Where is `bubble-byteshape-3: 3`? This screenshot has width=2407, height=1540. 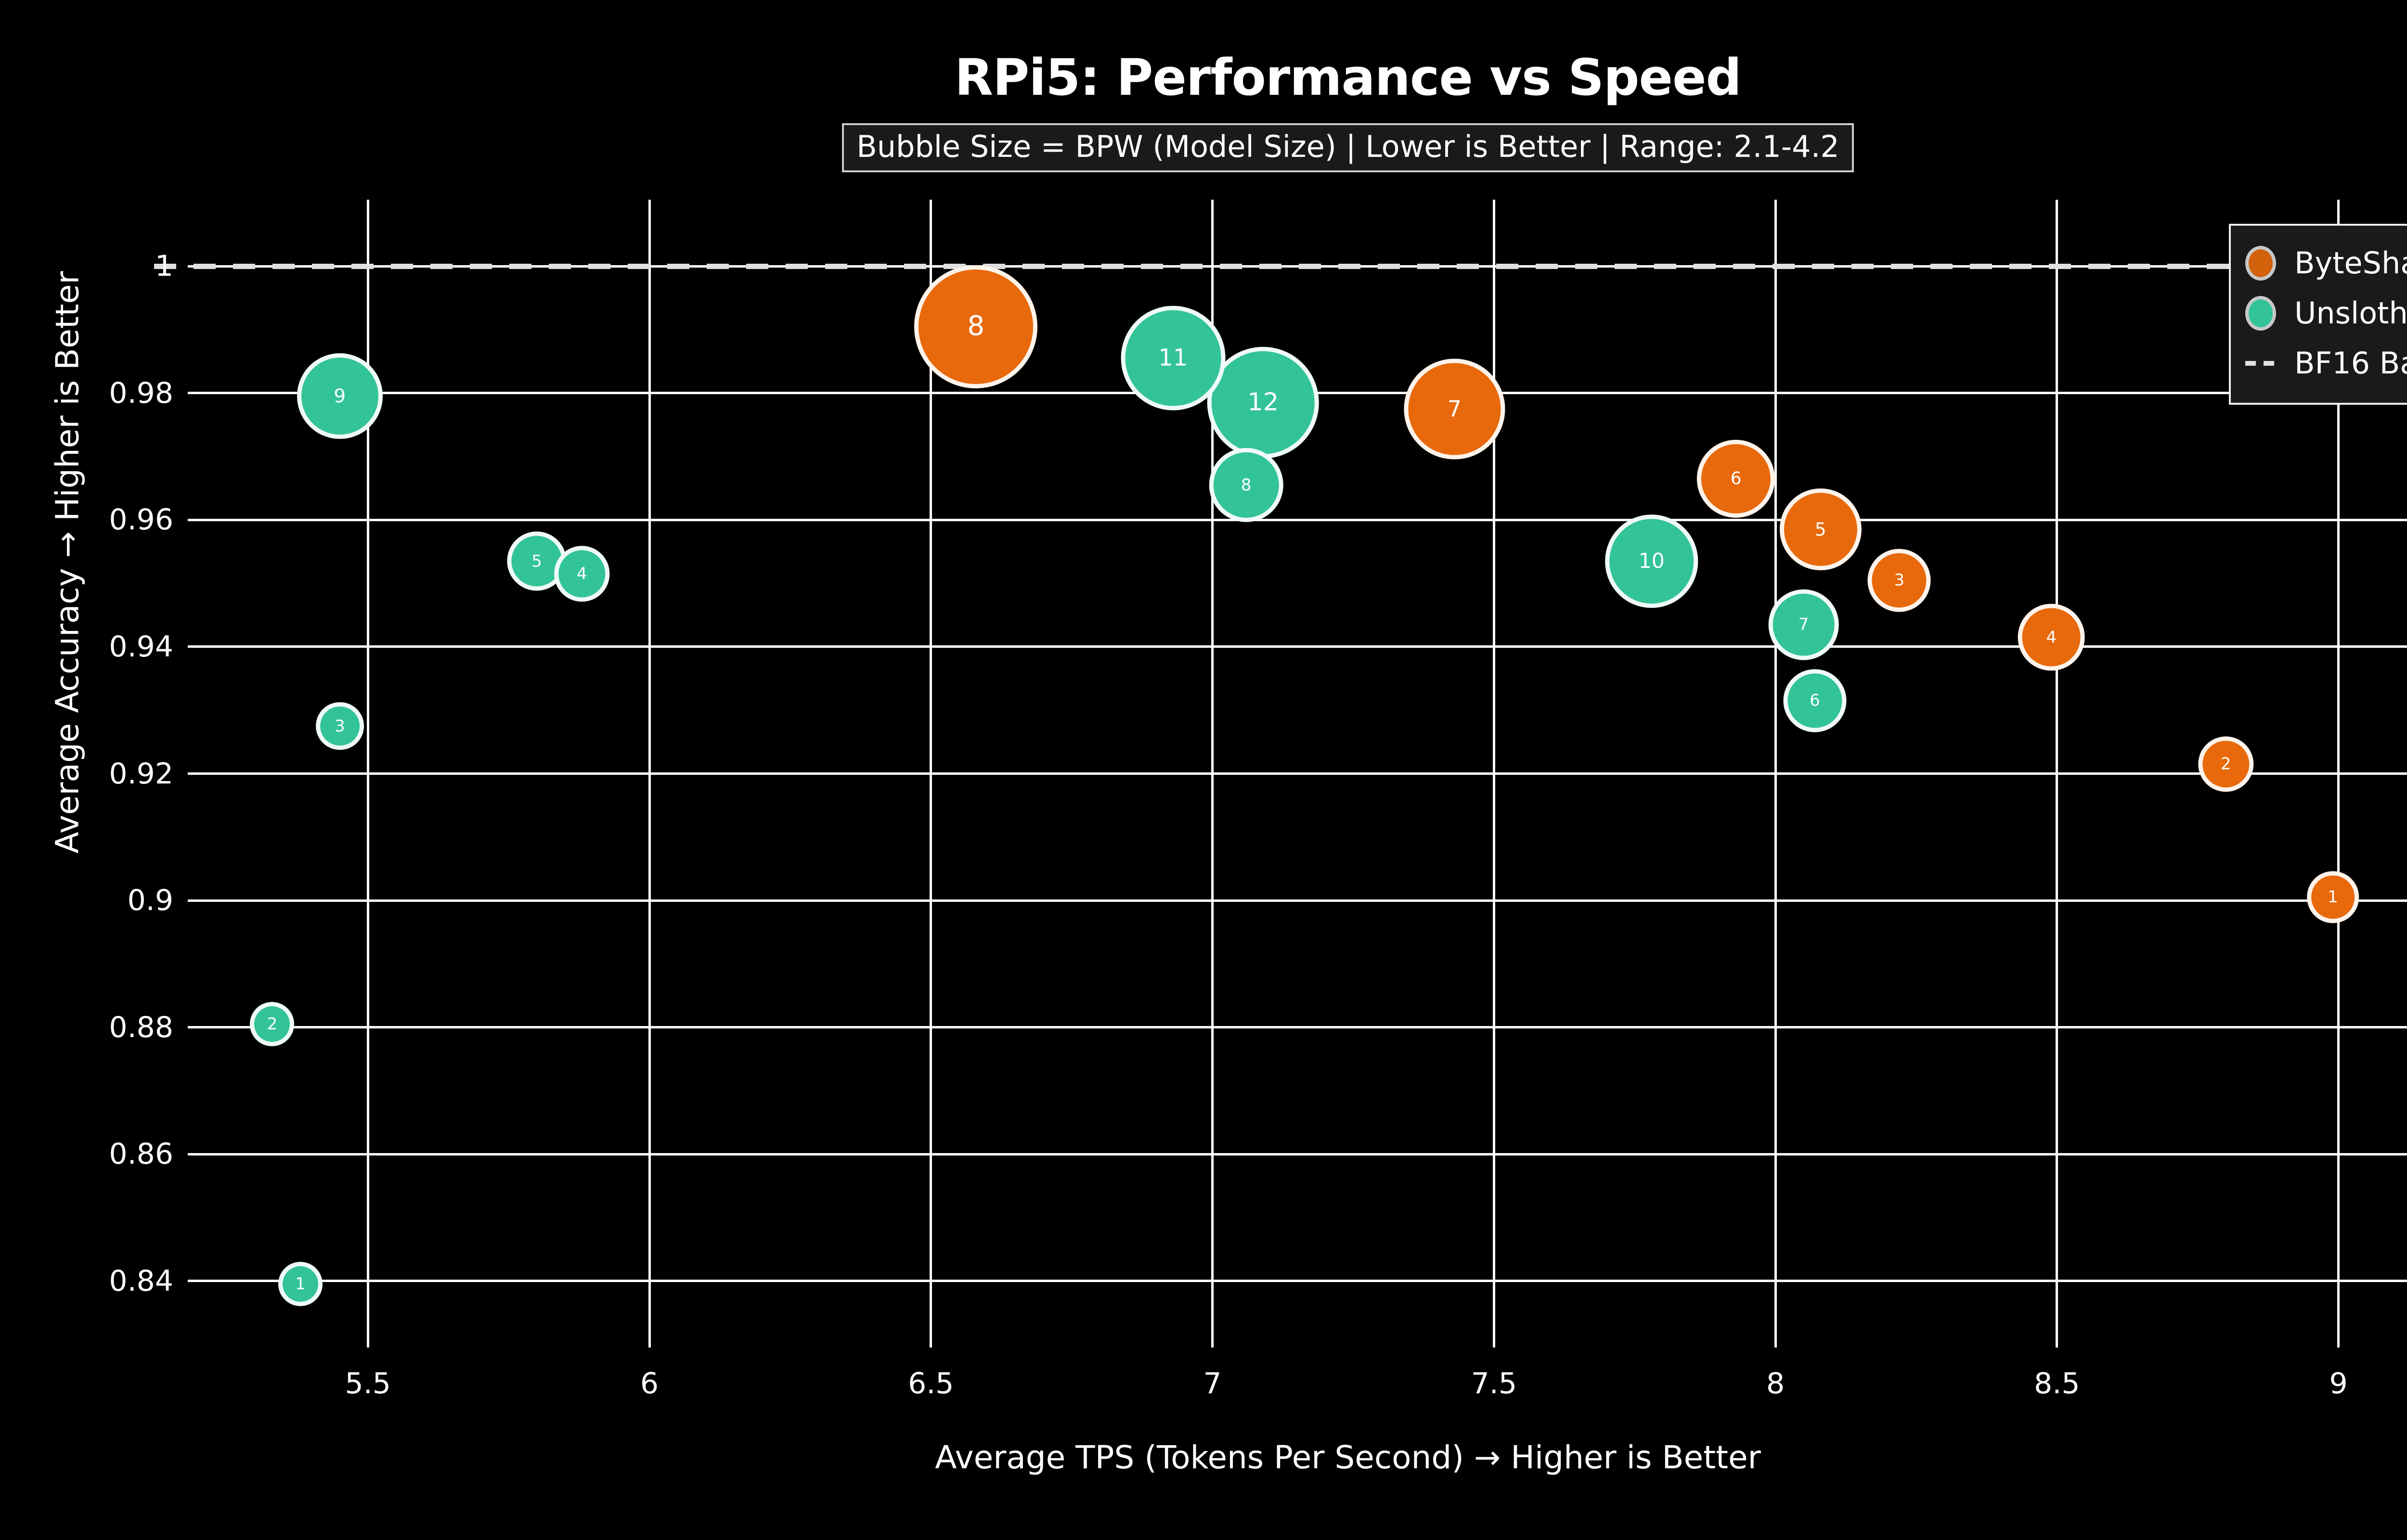
bubble-byteshape-3: 3 is located at coordinates (1899, 580).